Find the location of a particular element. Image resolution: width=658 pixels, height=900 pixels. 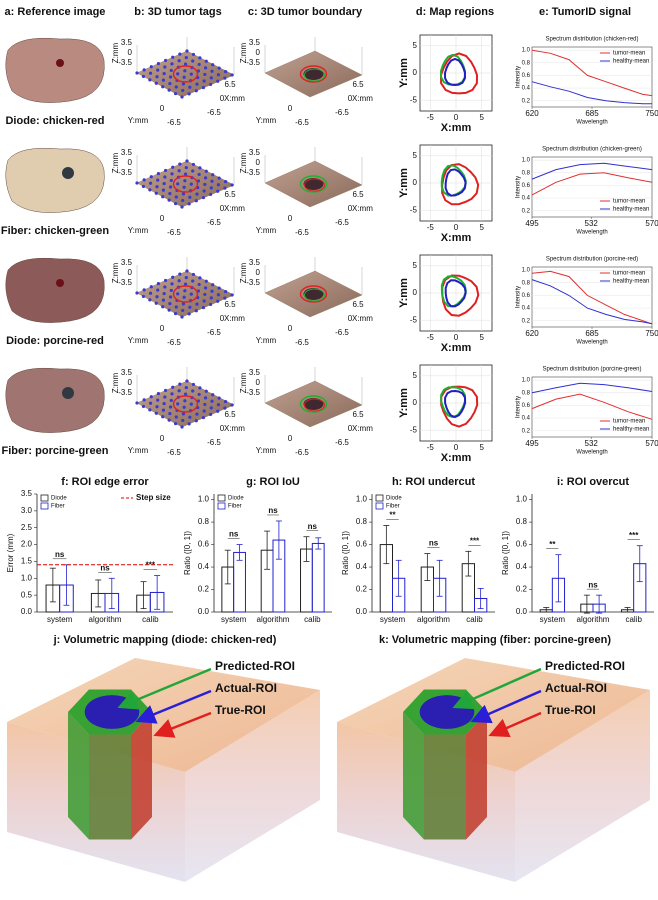

legend-label: Diode is located at coordinates (236, 499).